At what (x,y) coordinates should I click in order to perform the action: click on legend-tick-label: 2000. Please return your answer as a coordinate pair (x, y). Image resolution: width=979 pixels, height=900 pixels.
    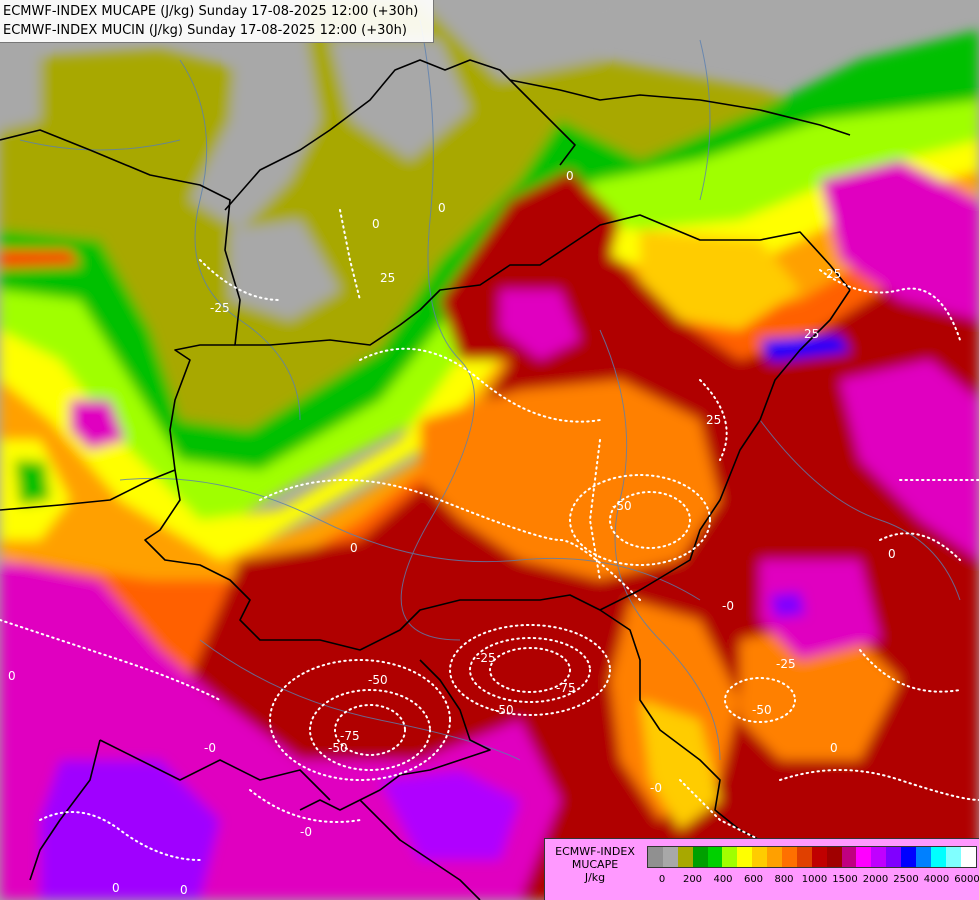
    Looking at the image, I should click on (875, 879).